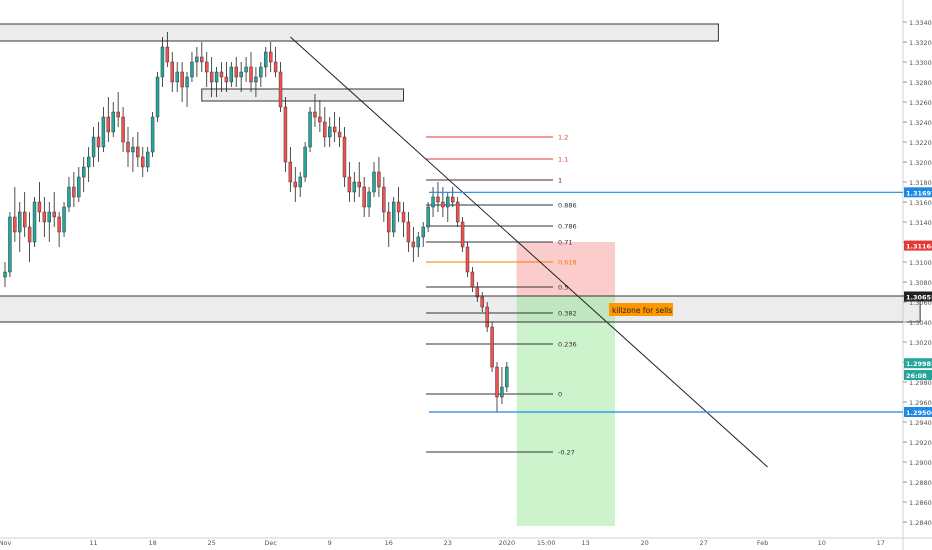 Image resolution: width=932 pixels, height=550 pixels. I want to click on time-axis: Nov 11 18 25 Dec 9 16 23 2020 15:00 13 20 27 Feb 10 17, so click(442, 543).